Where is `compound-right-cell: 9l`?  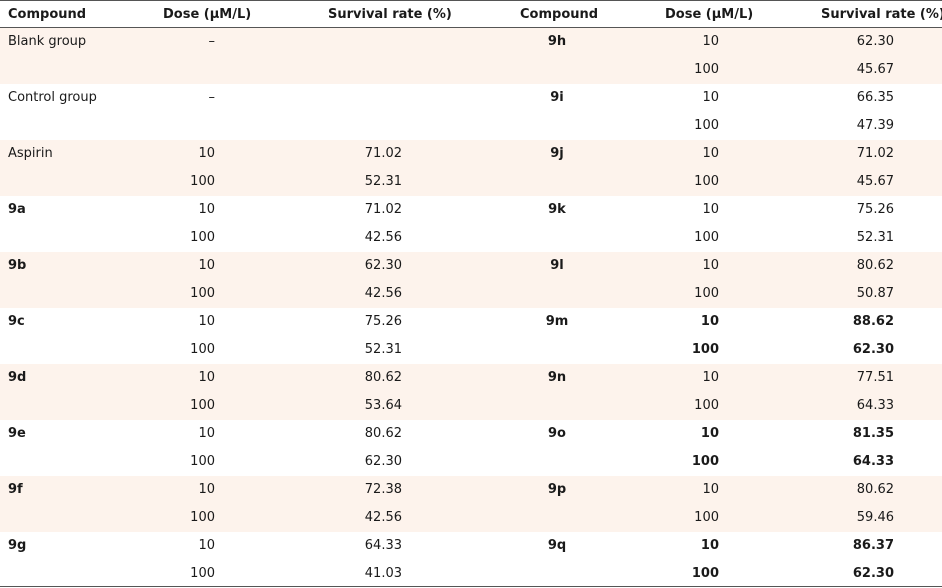
compound-right-cell: 9l is located at coordinates (557, 265).